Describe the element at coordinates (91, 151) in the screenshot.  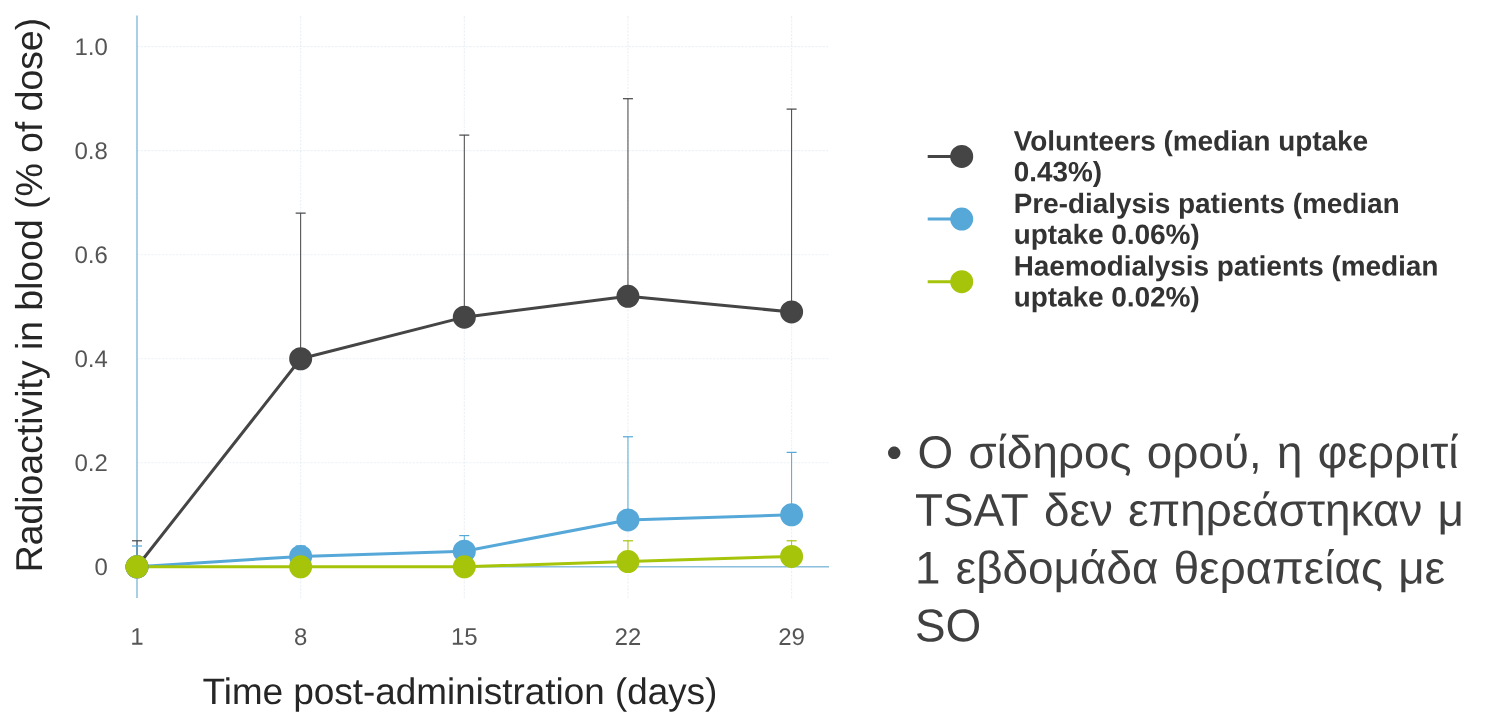
I see `y-tick-label: 0.8` at that location.